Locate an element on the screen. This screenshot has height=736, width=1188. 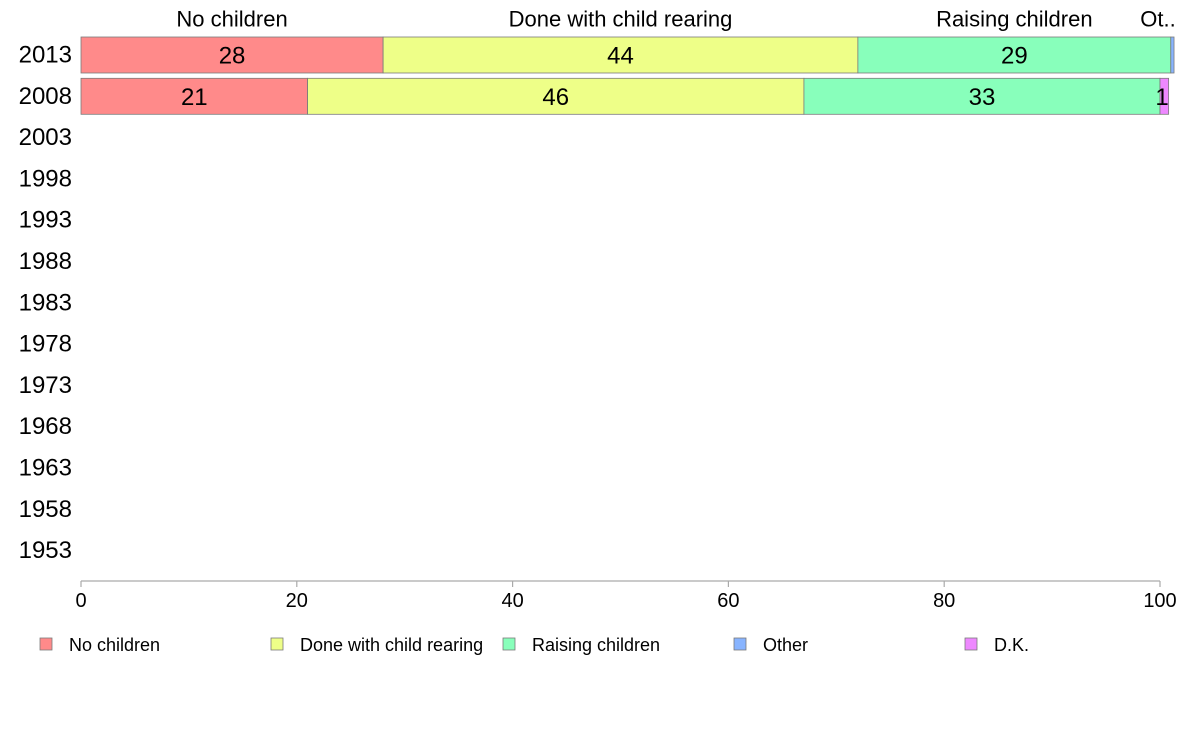
legend-label: D.K. is located at coordinates (1011, 645).